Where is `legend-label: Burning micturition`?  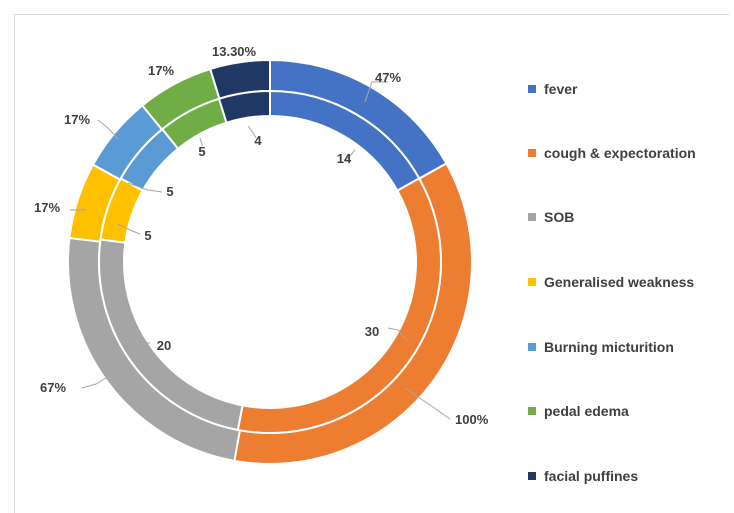 legend-label: Burning micturition is located at coordinates (609, 347).